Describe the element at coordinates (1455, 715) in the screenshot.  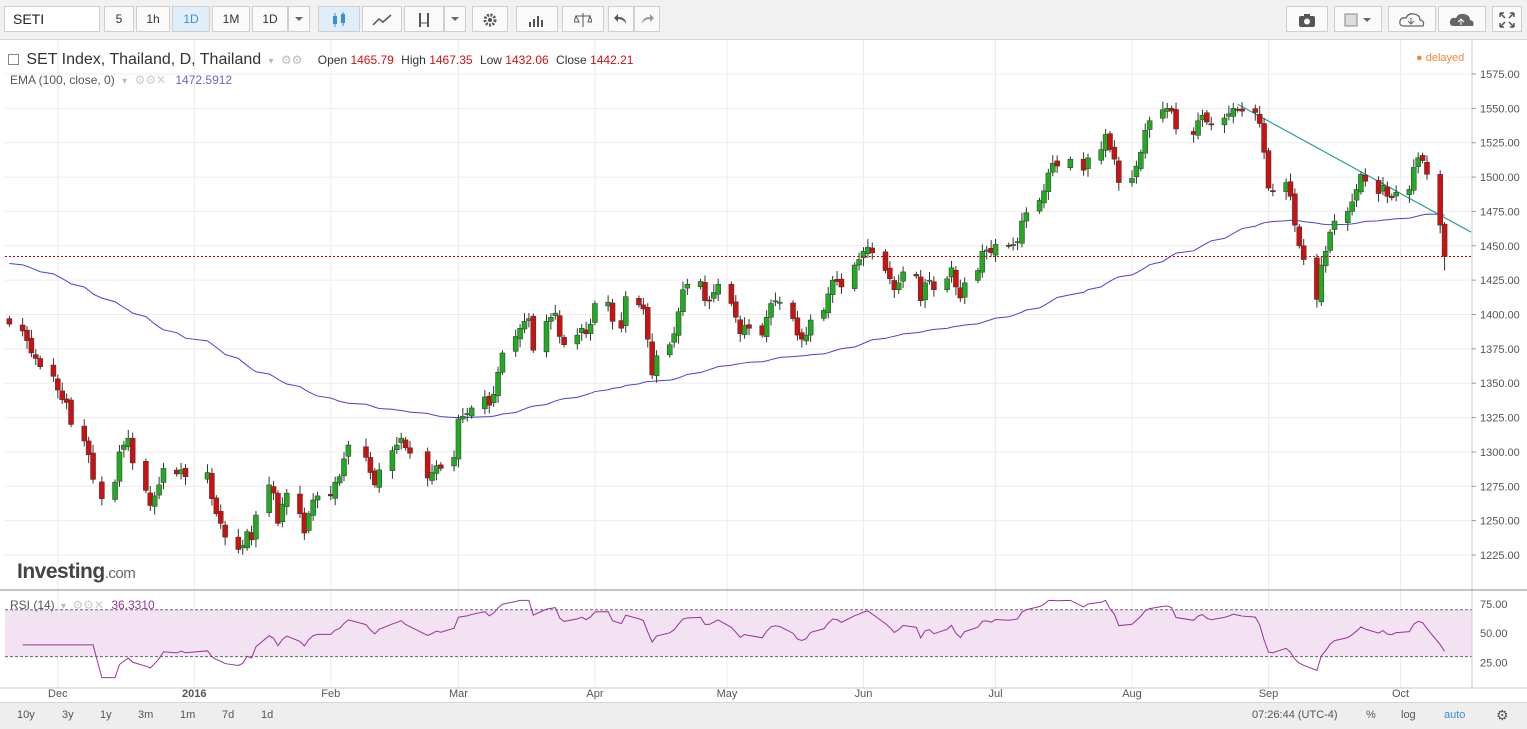
I see `auto-scale-button: auto` at that location.